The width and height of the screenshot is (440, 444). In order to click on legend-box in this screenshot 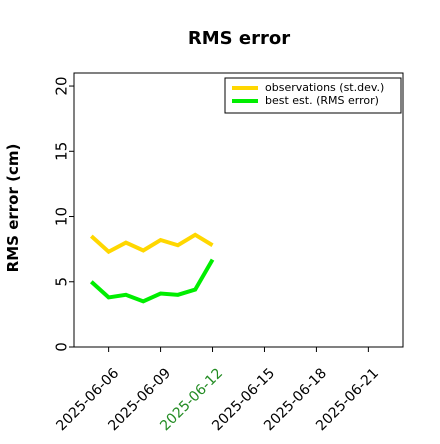, I will do `click(313, 95)`.